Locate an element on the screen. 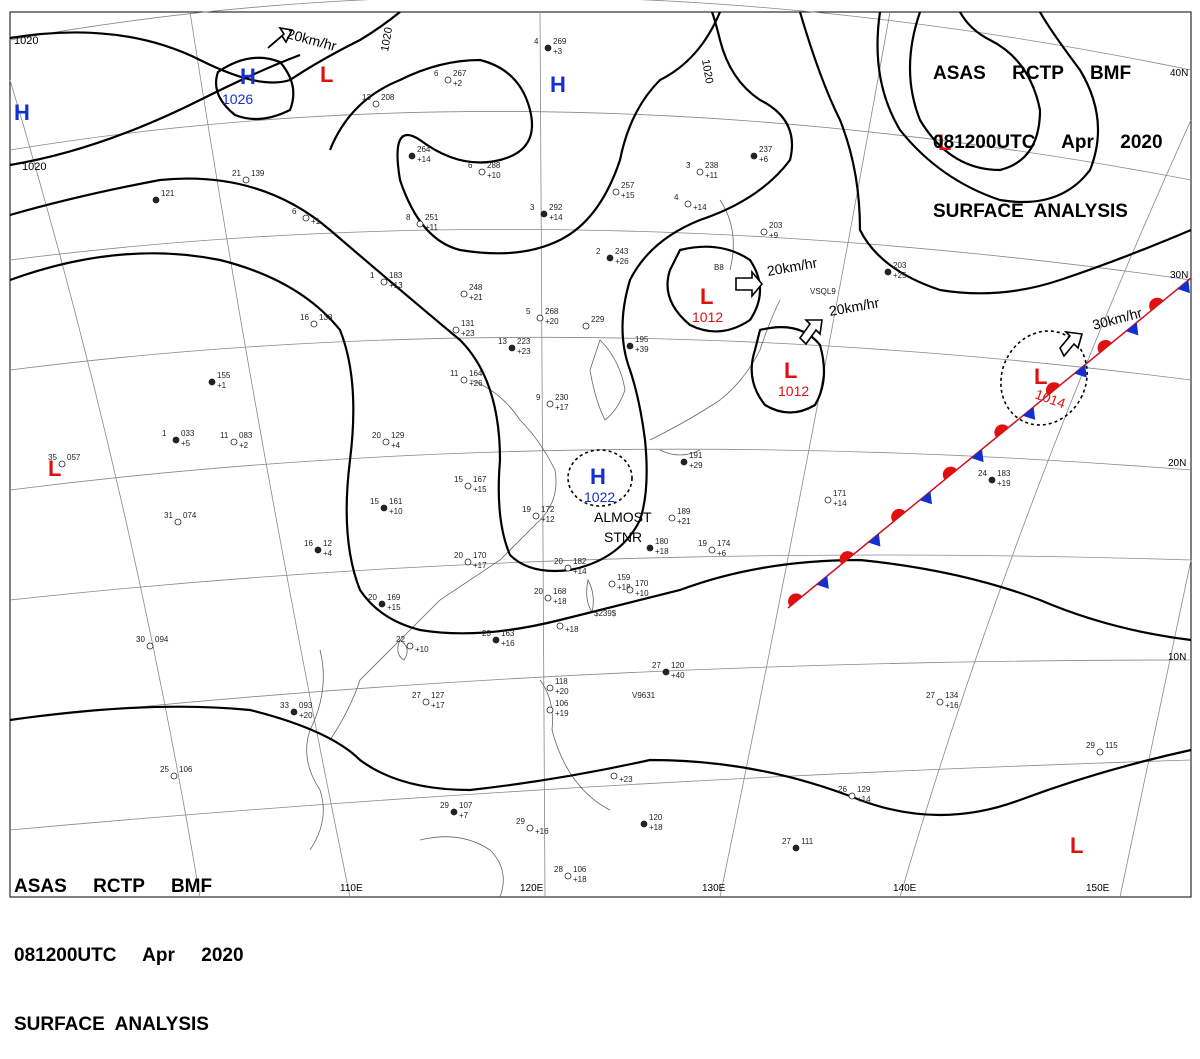  station-tendency: +12 is located at coordinates (548, 519).